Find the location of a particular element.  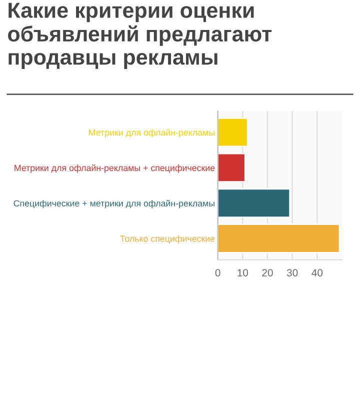

x-tick-label: 40 is located at coordinates (317, 272).